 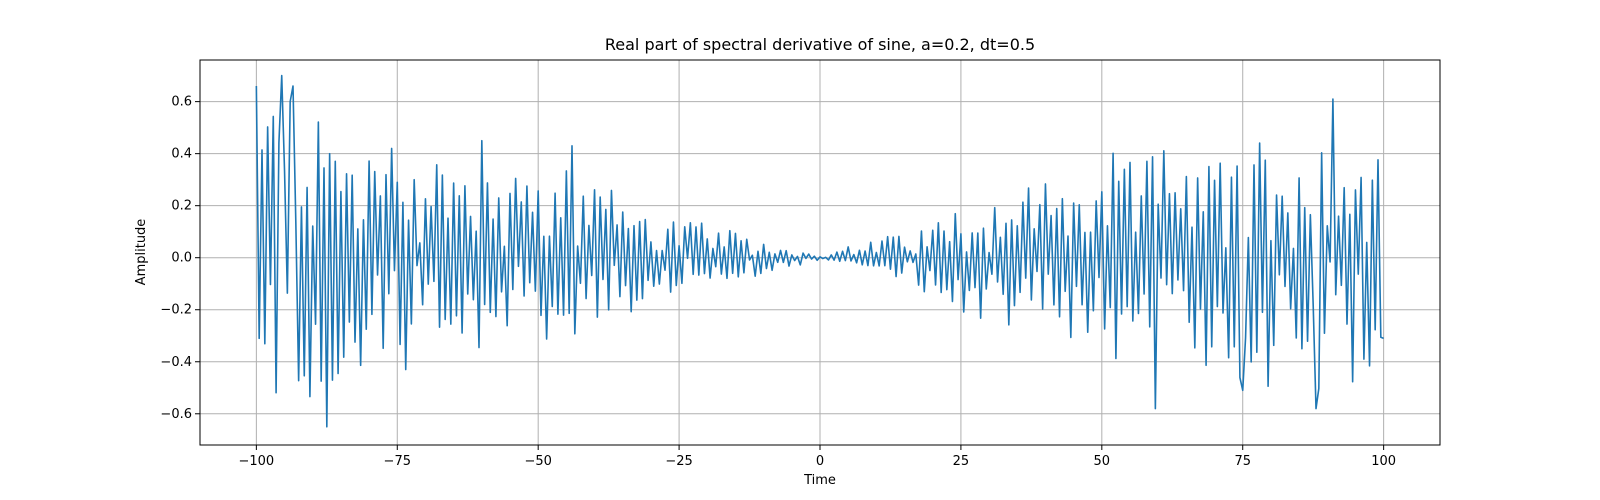 I want to click on y-tick-label: 0.4, so click(x=181, y=154).